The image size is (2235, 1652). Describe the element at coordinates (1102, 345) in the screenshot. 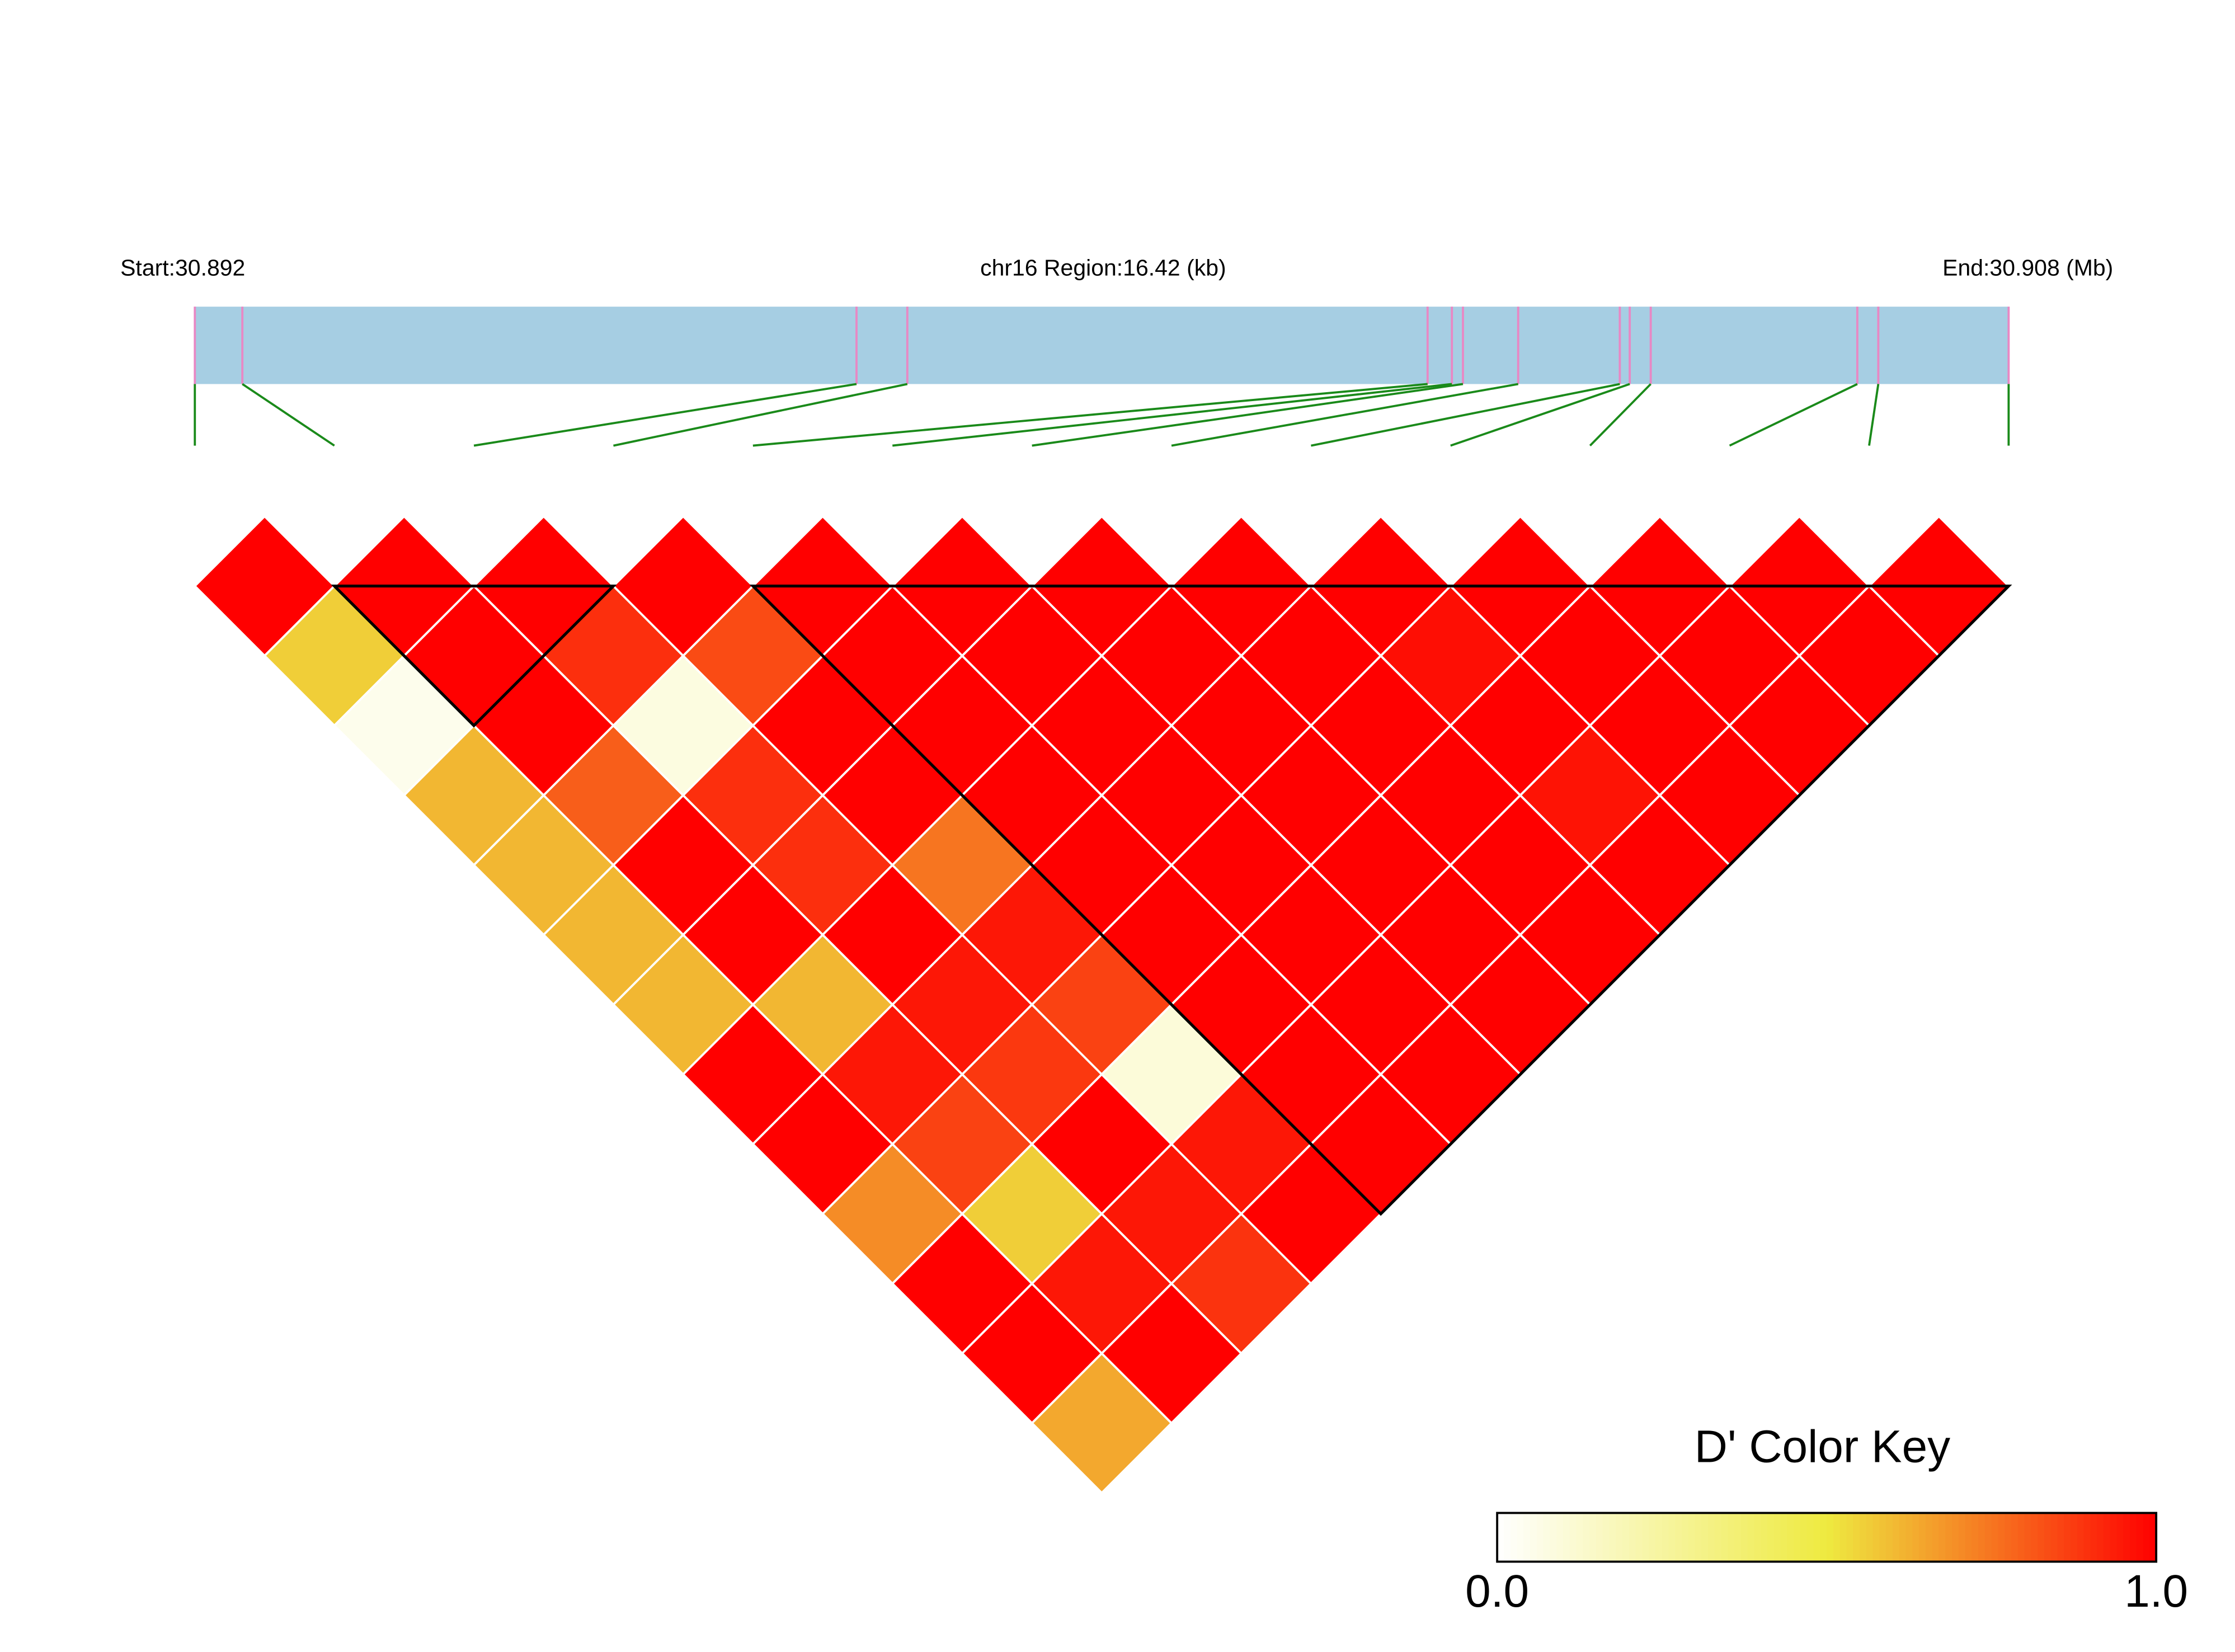

I see `region-bar` at that location.